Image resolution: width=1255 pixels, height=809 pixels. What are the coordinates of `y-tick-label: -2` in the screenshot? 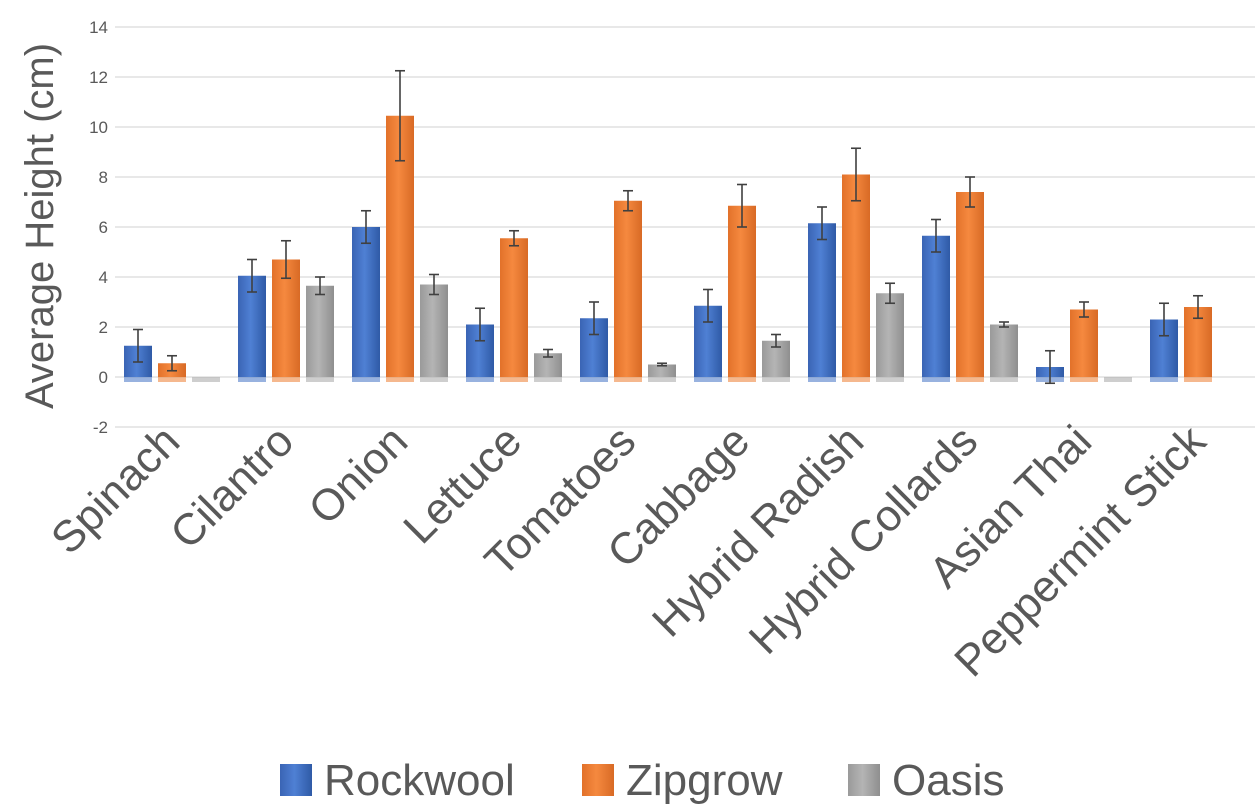 It's located at (100, 427).